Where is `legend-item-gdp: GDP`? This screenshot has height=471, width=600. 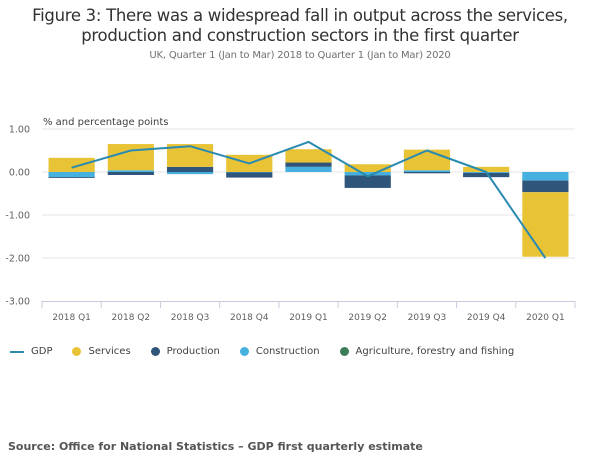
legend-item-gdp: GDP is located at coordinates (31, 351).